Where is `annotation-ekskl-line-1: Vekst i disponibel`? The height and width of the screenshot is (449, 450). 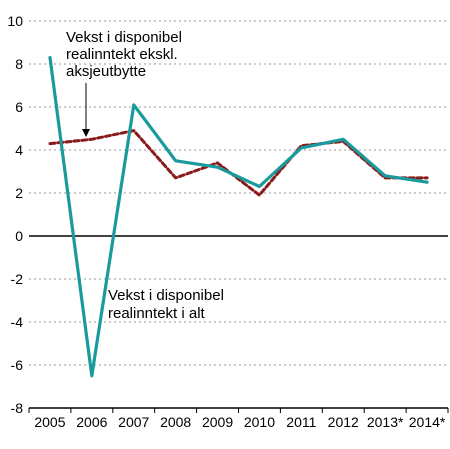
annotation-ekskl-line-1: Vekst i disponibel is located at coordinates (124, 37).